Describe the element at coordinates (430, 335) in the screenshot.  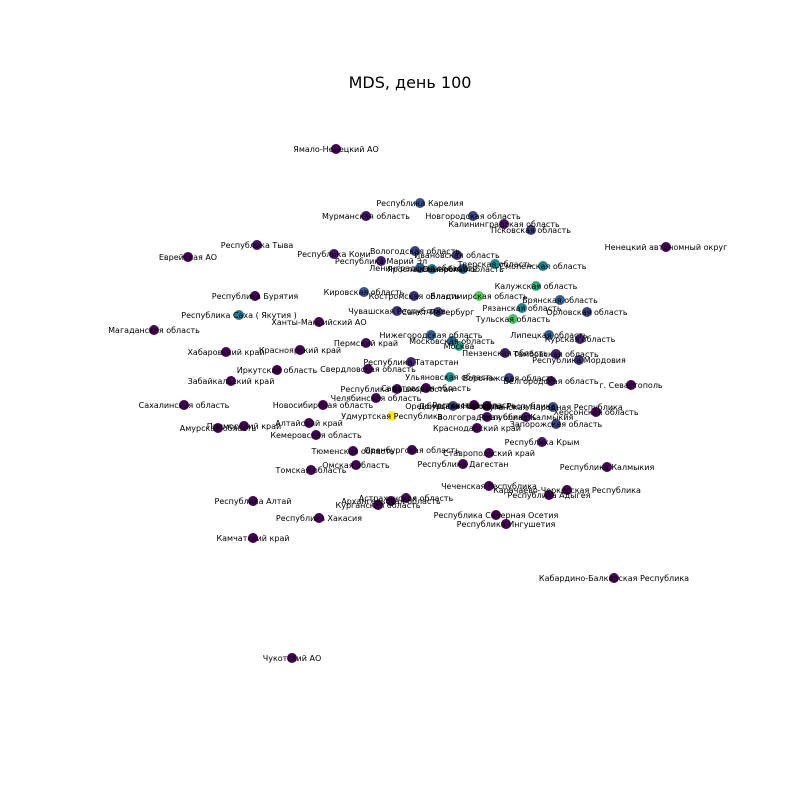
I see `point-label-32: Нижегородская область` at that location.